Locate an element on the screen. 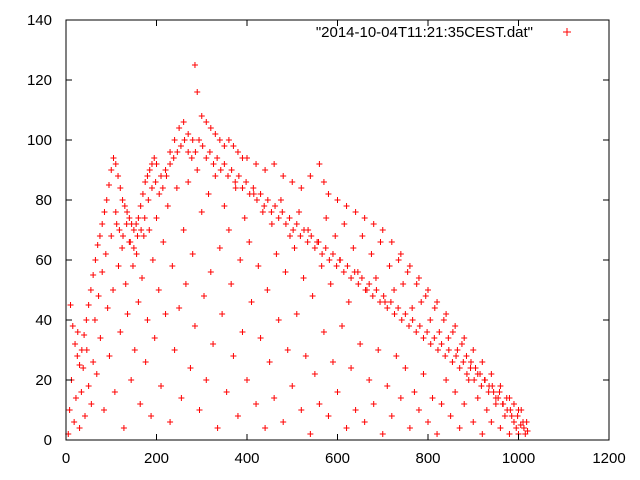  legend: "2014-10-04T11:21:35CEST.dat" is located at coordinates (443, 32).